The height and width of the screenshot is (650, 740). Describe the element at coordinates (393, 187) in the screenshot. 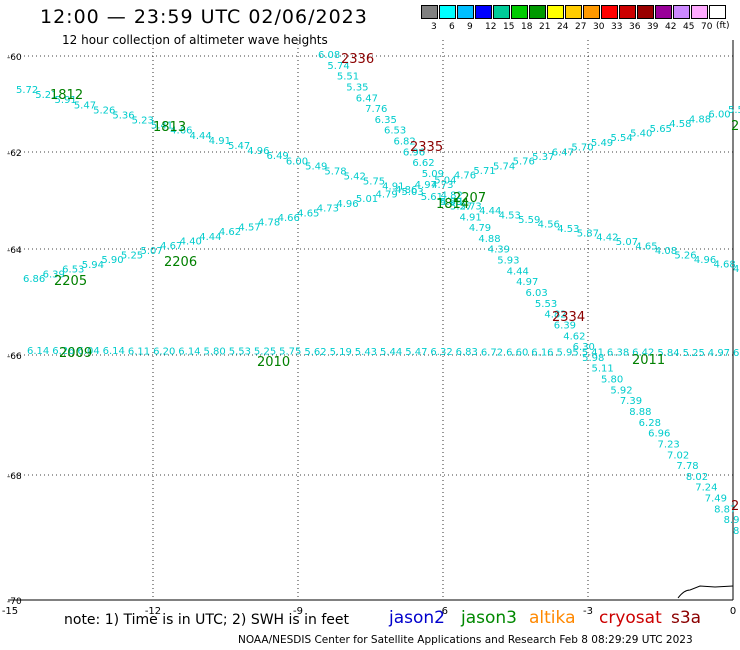

I see `wave-height-value: 4.91` at that location.